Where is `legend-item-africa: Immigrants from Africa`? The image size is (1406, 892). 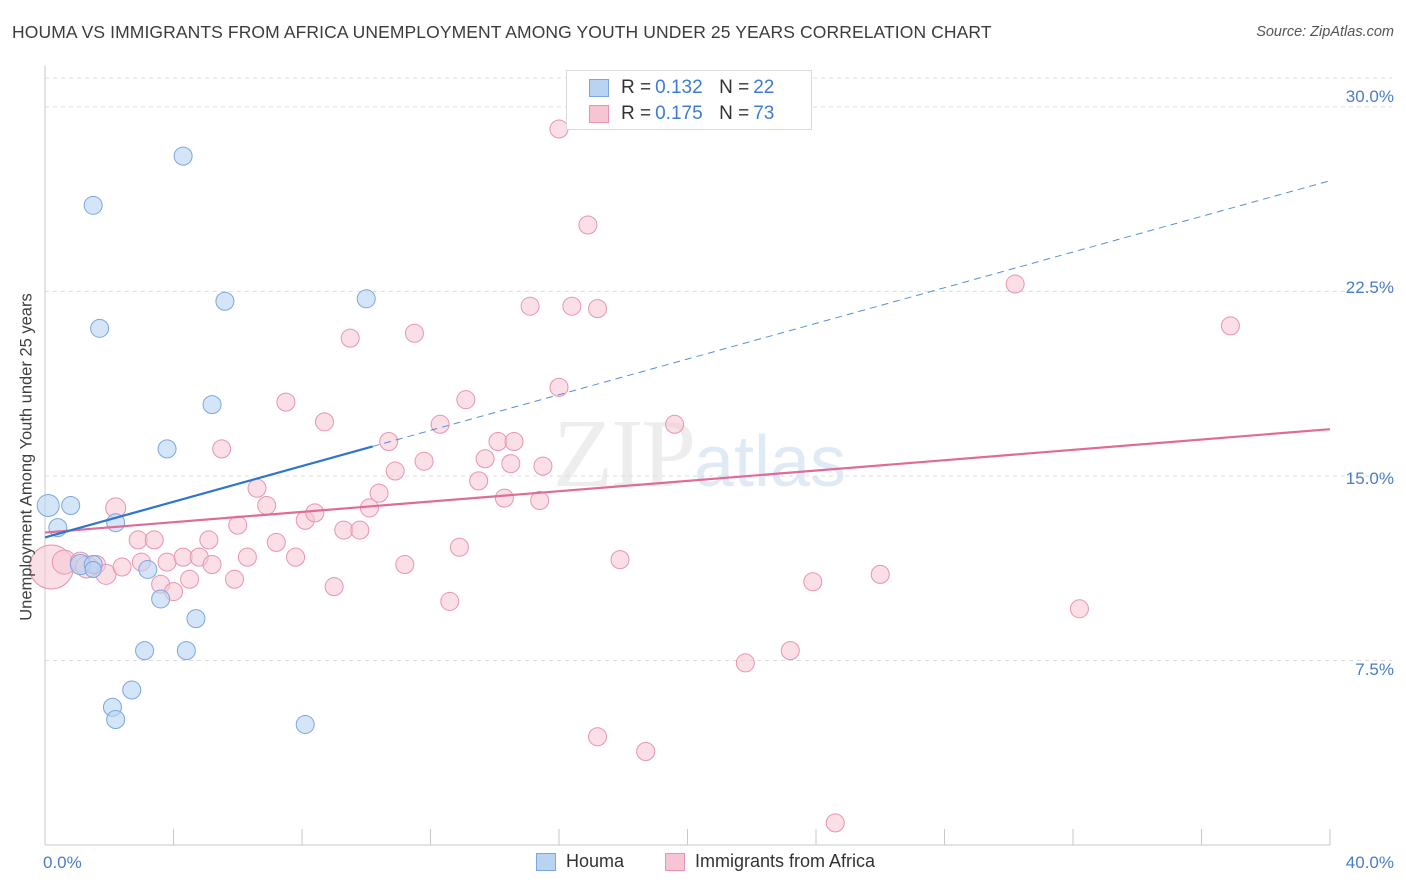 legend-item-africa: Immigrants from Africa is located at coordinates (770, 861).